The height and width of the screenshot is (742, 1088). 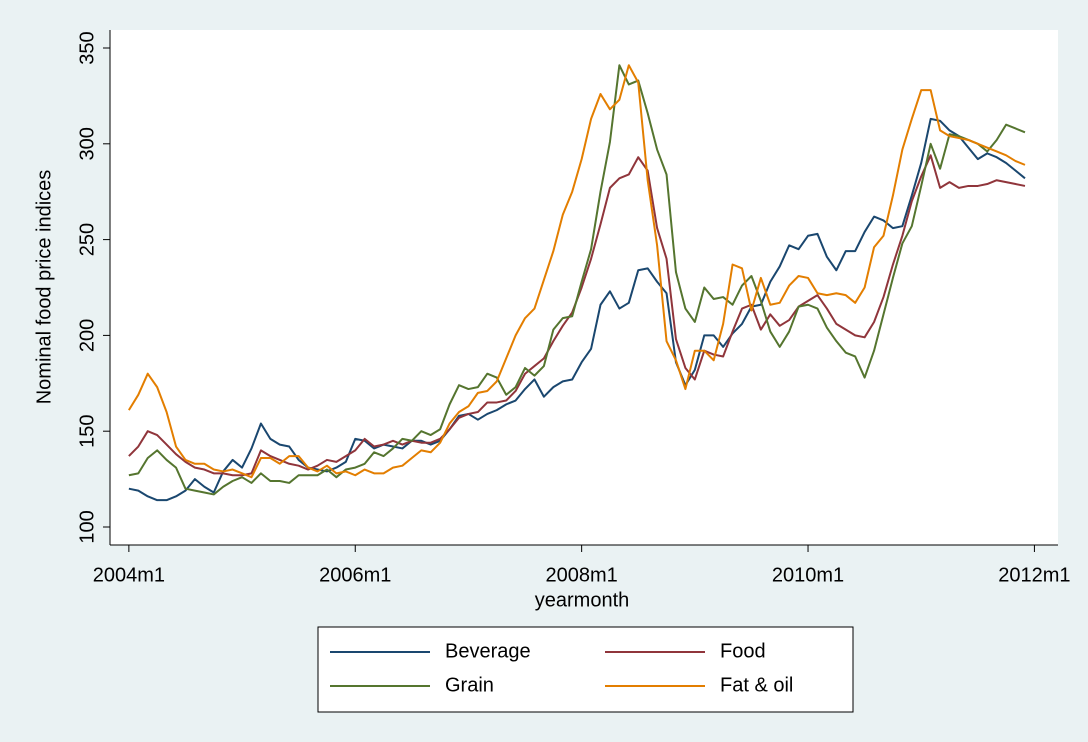 I want to click on legend-label: Fat & oil, so click(x=756, y=685).